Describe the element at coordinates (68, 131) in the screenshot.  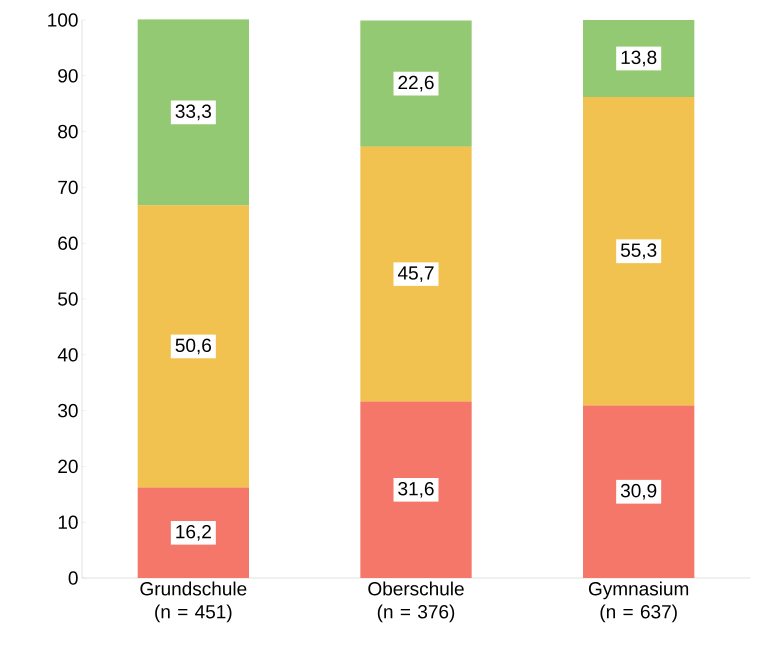
I see `y-tick-label: 80` at that location.